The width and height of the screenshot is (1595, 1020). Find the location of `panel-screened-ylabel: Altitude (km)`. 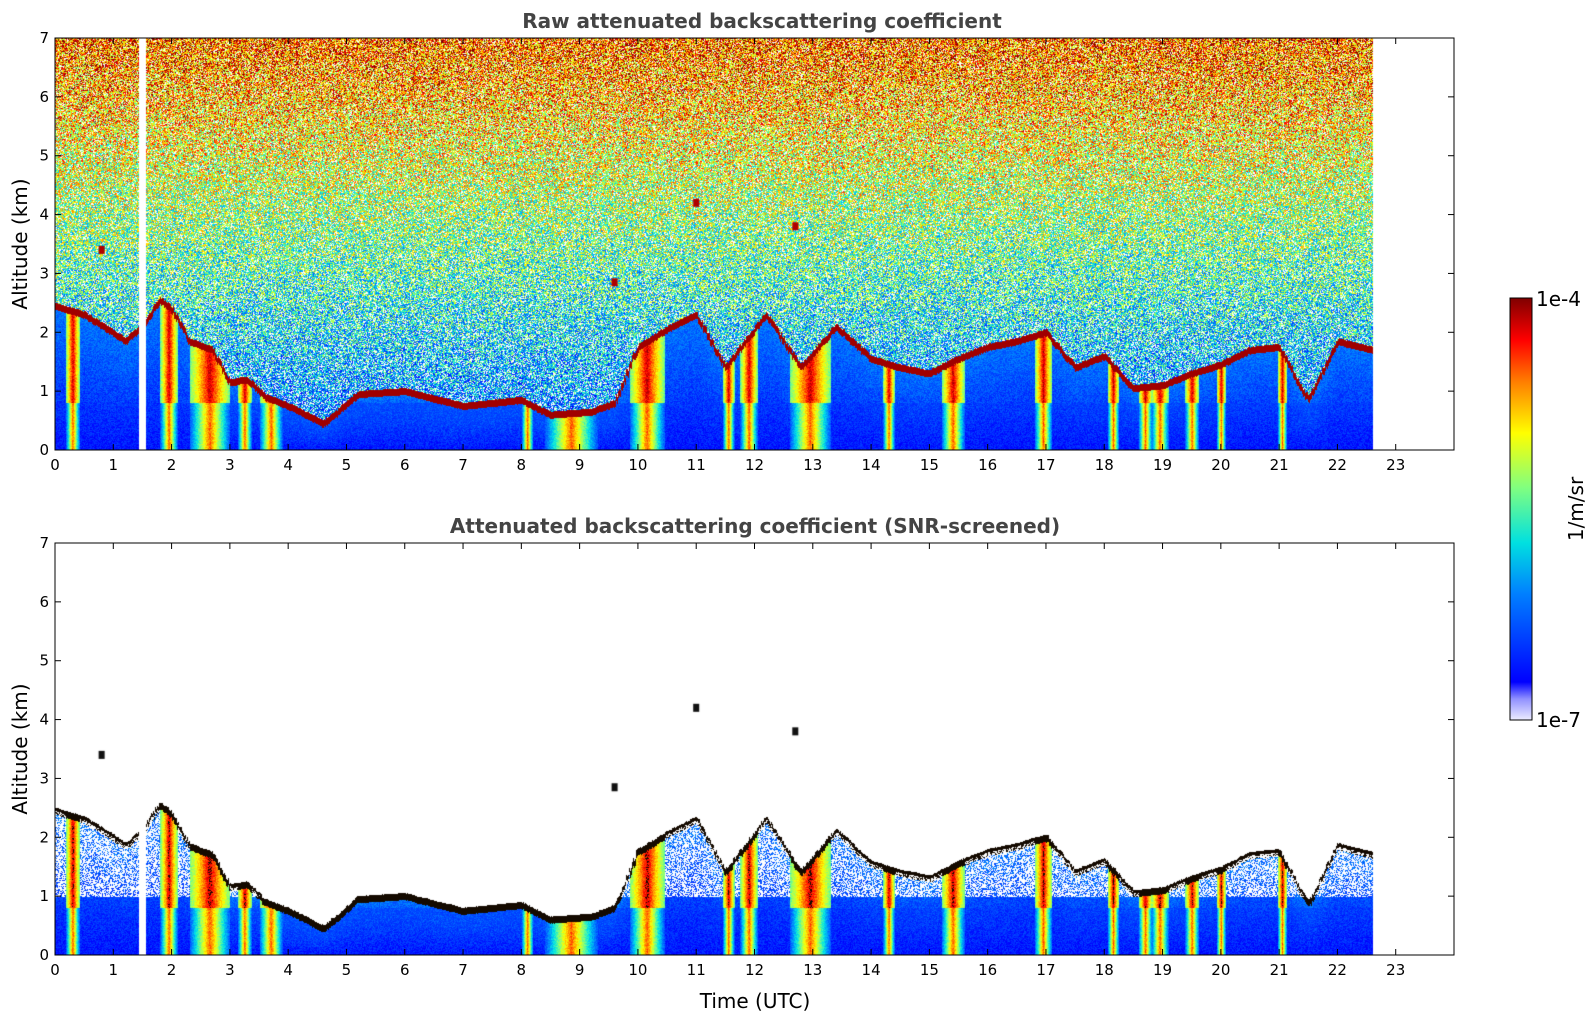

panel-screened-ylabel: Altitude (km) is located at coordinates (20, 748).